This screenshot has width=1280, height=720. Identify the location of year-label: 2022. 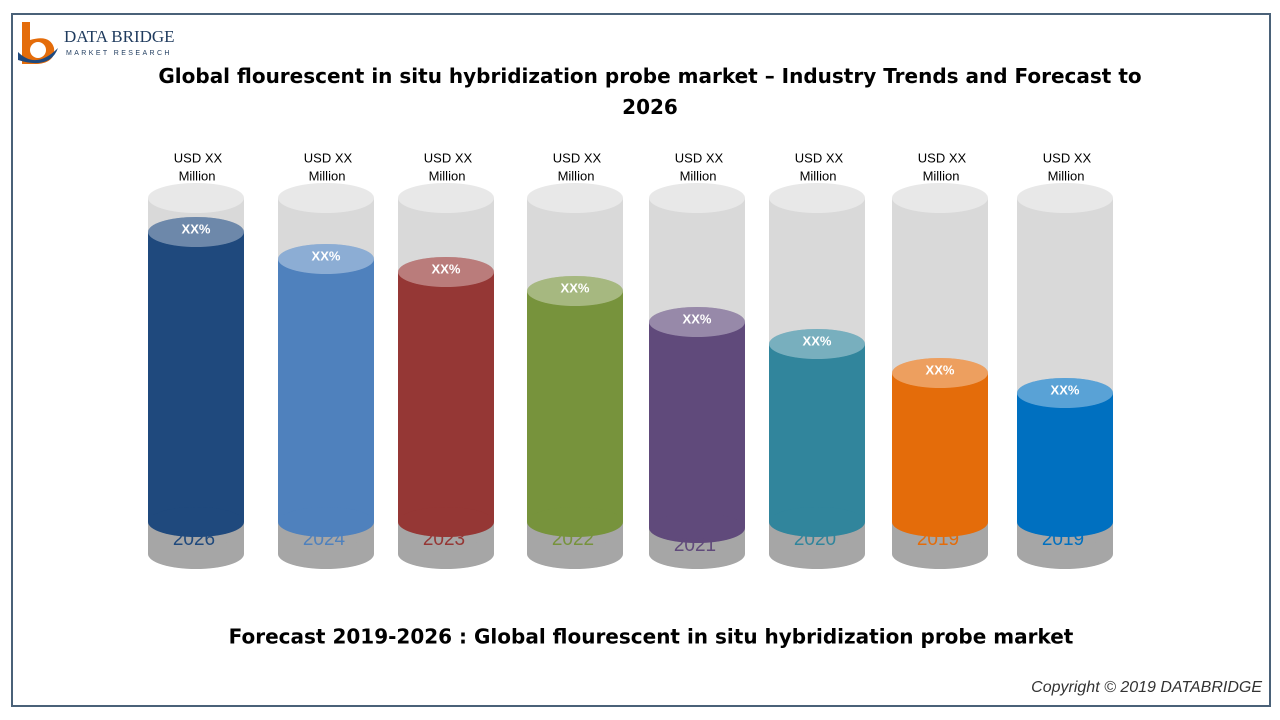
(573, 539).